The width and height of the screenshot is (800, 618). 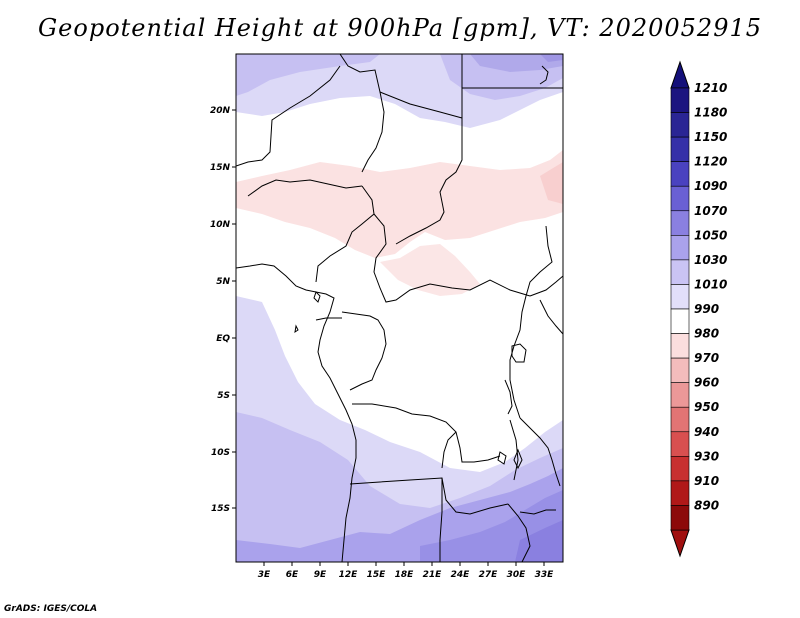 I want to click on colorbar-level-label: 980, so click(x=706, y=334).